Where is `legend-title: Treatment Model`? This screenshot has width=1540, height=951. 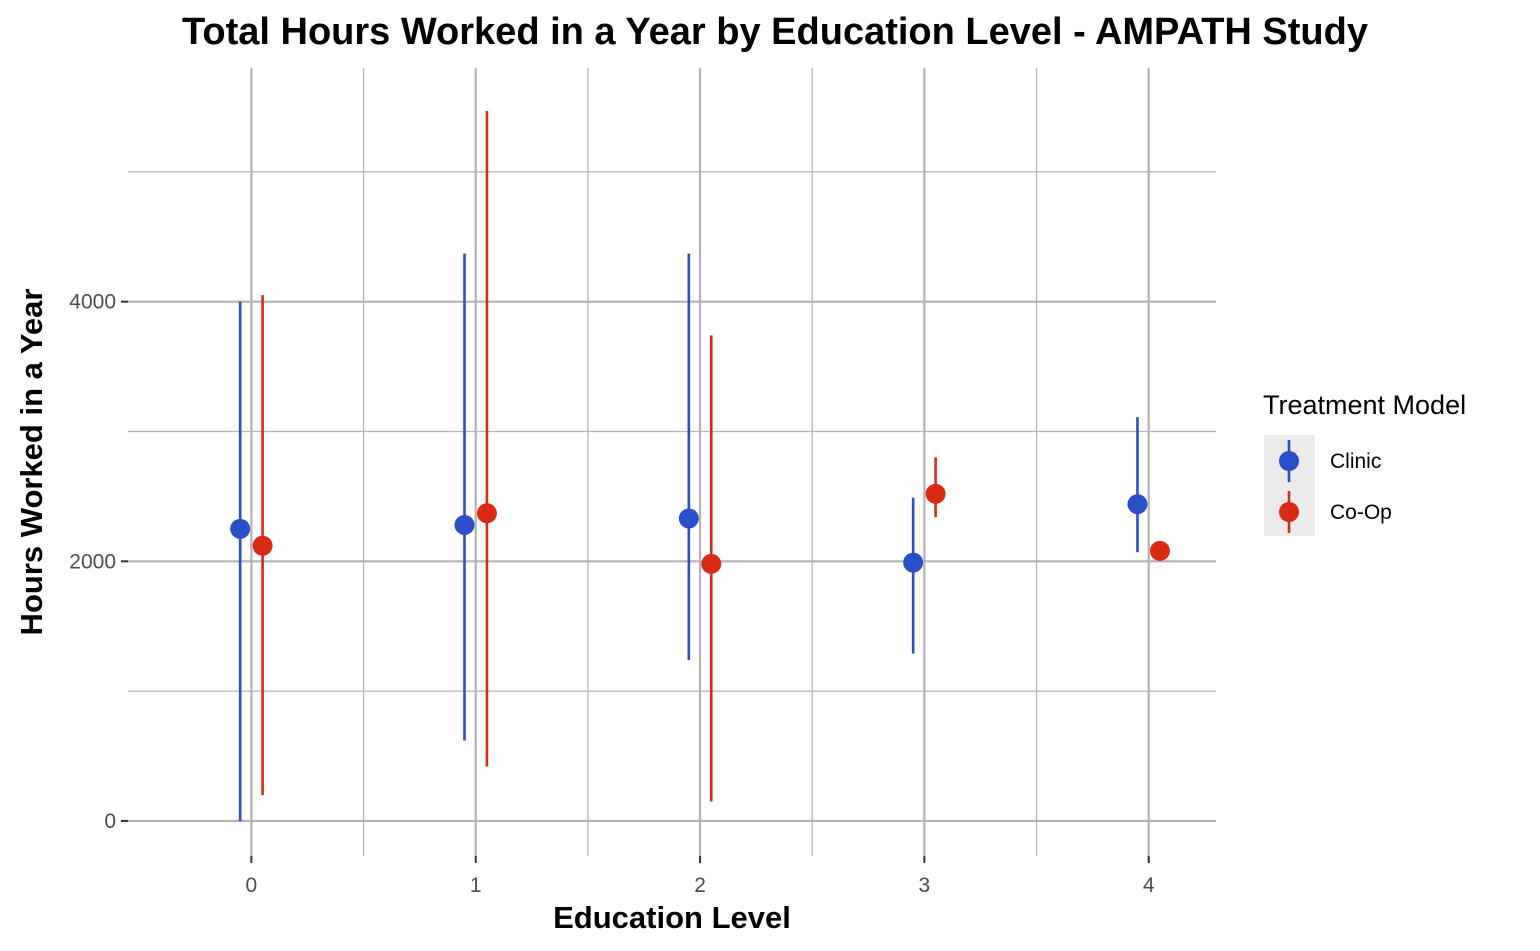
legend-title: Treatment Model is located at coordinates (1364, 405).